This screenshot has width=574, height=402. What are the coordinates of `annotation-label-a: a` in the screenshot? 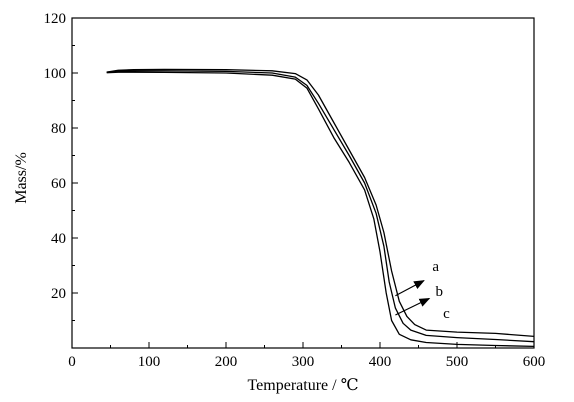 It's located at (435, 267).